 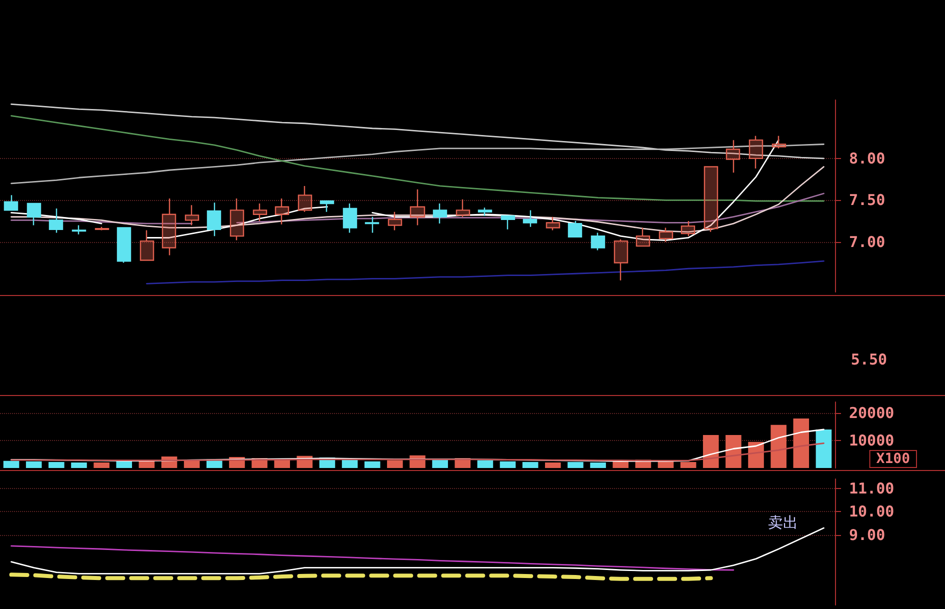 What do you see at coordinates (867, 241) in the screenshot?
I see `y-tick-label: 7.00` at bounding box center [867, 241].